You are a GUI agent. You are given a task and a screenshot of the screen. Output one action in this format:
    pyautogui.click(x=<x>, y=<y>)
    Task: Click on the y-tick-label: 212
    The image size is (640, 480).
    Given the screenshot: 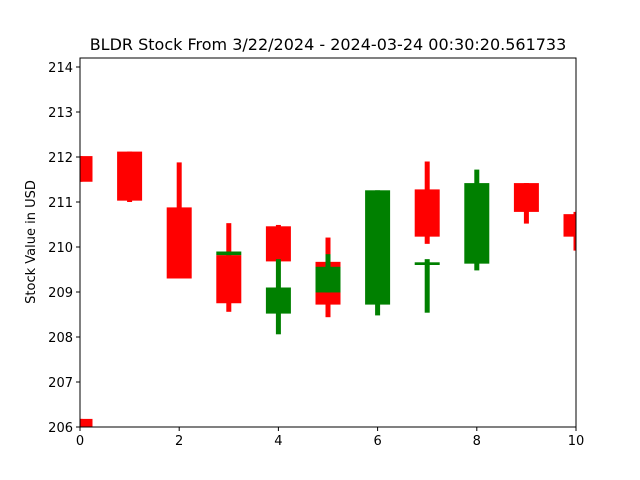 What is the action you would take?
    pyautogui.click(x=60, y=158)
    